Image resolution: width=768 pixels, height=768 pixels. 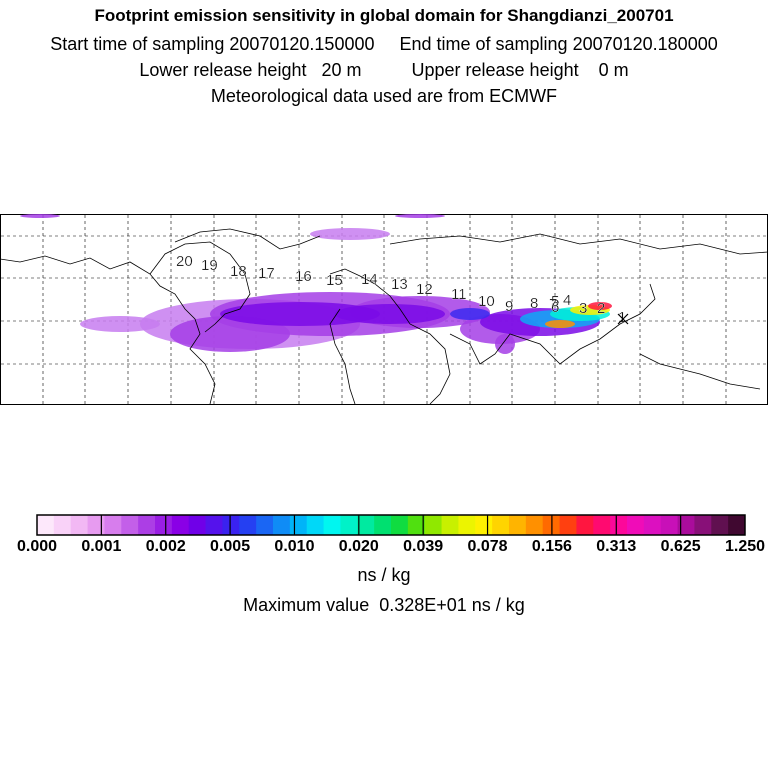 I want to click on trajectory-label-4: 4, so click(x=567, y=300).